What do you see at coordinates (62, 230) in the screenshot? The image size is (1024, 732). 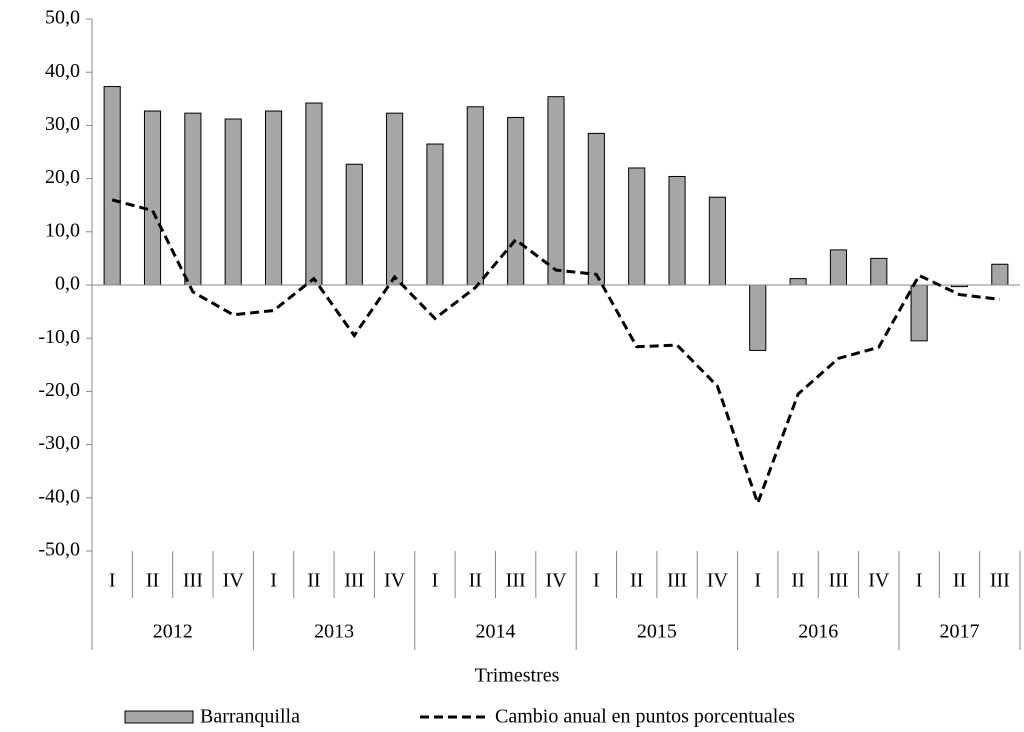 I see `y-tick-label: 10,0` at bounding box center [62, 230].